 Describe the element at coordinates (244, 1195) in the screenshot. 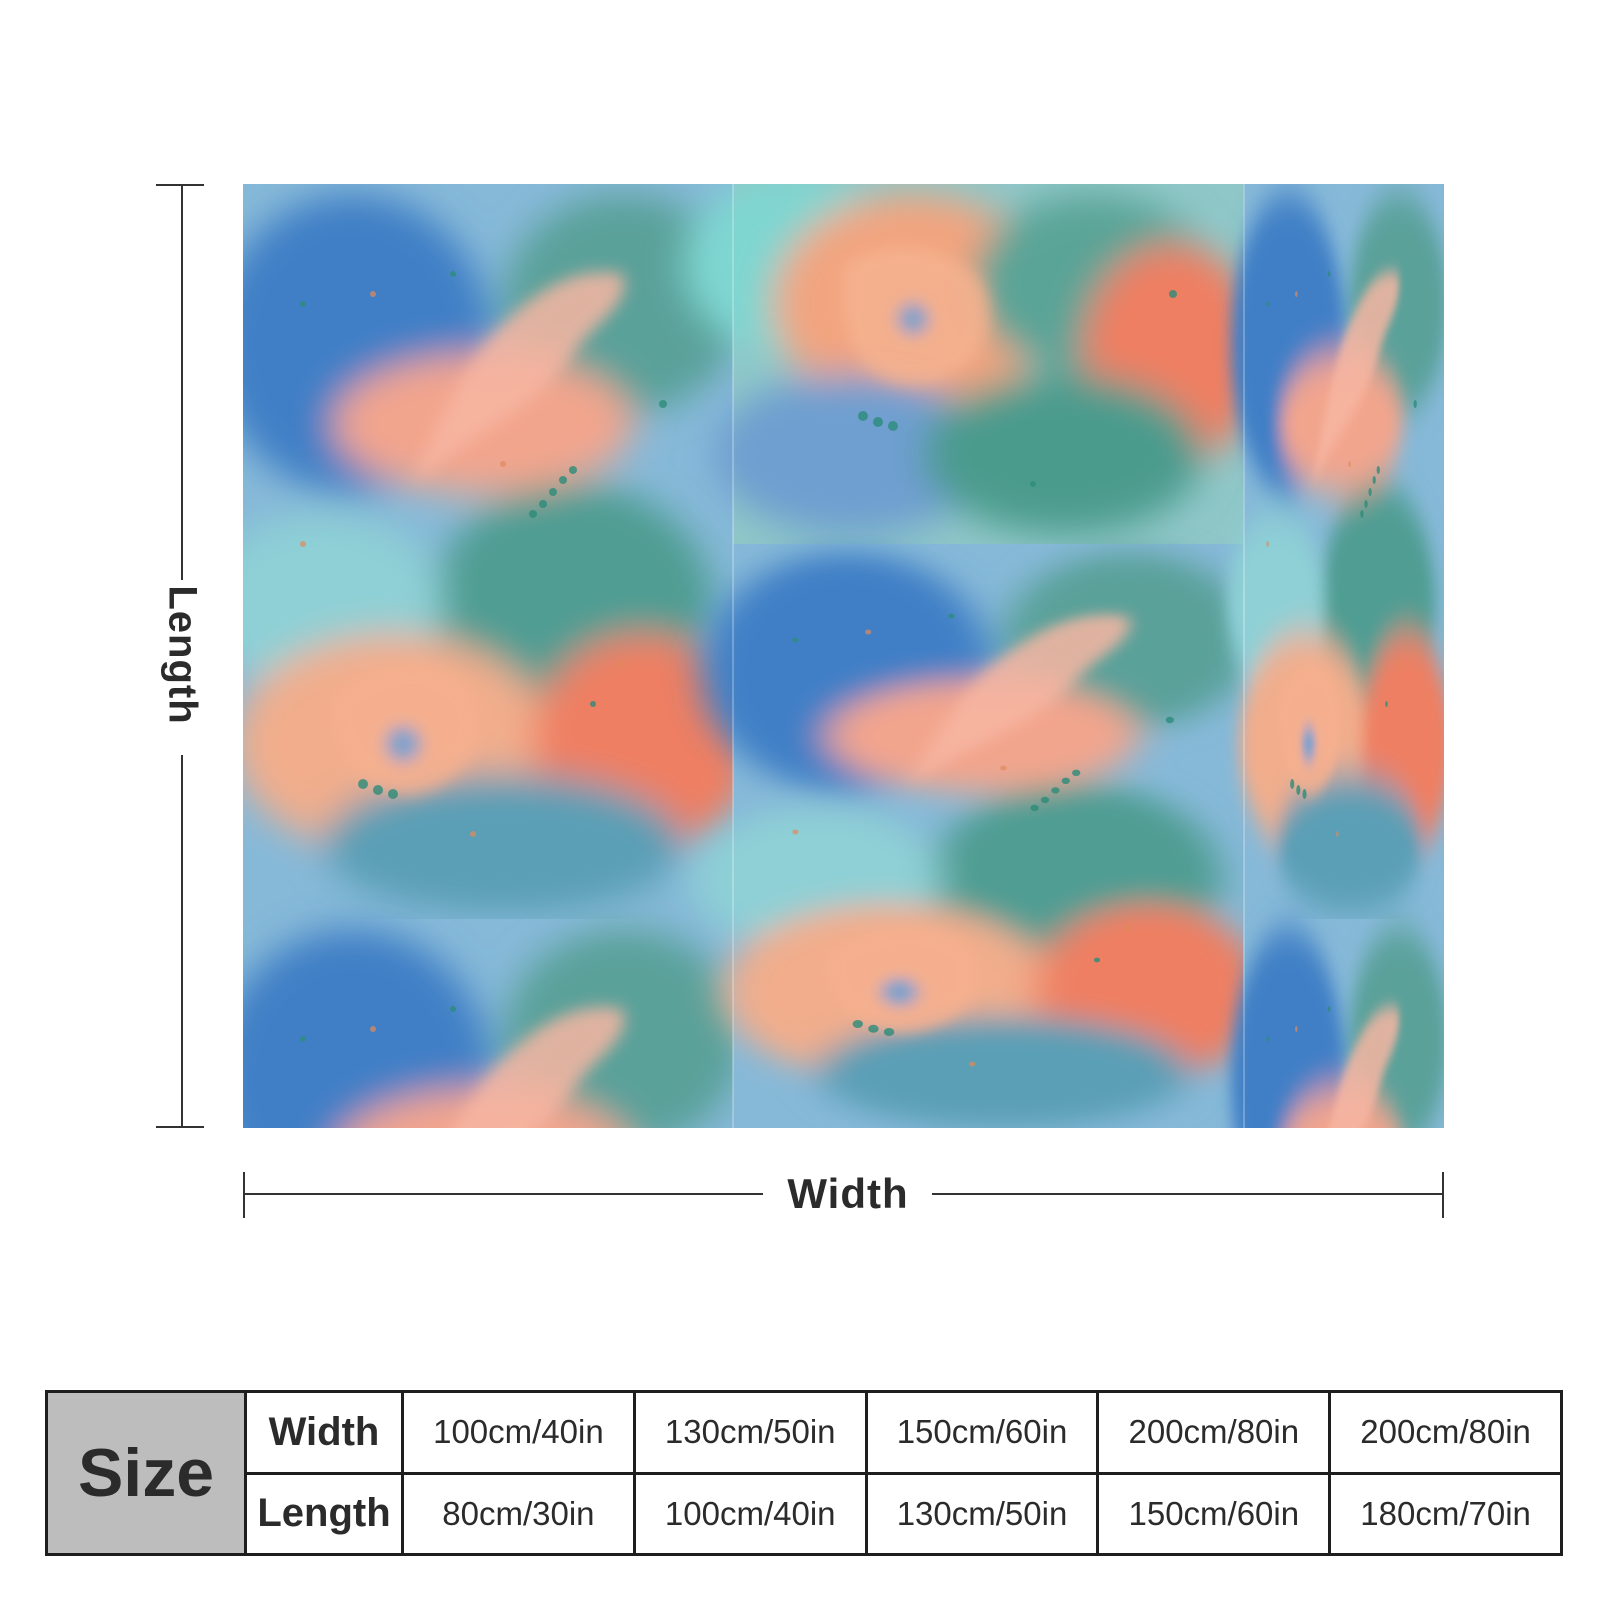

I see `width-left-cap` at that location.